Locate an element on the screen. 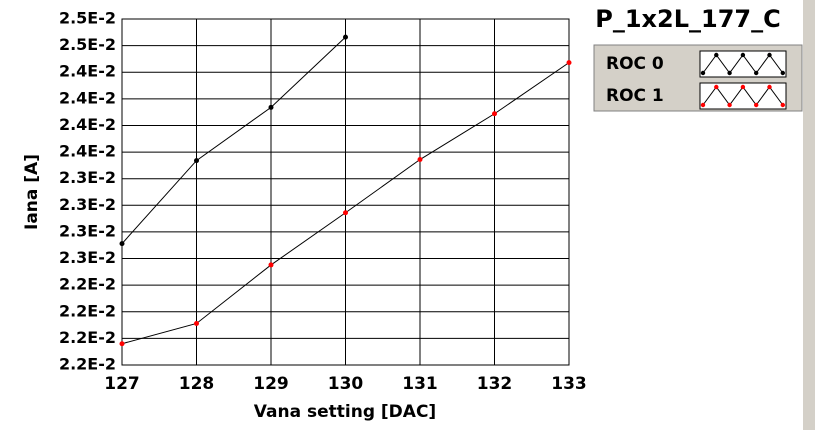  legend-label: ROC 1 is located at coordinates (635, 96).